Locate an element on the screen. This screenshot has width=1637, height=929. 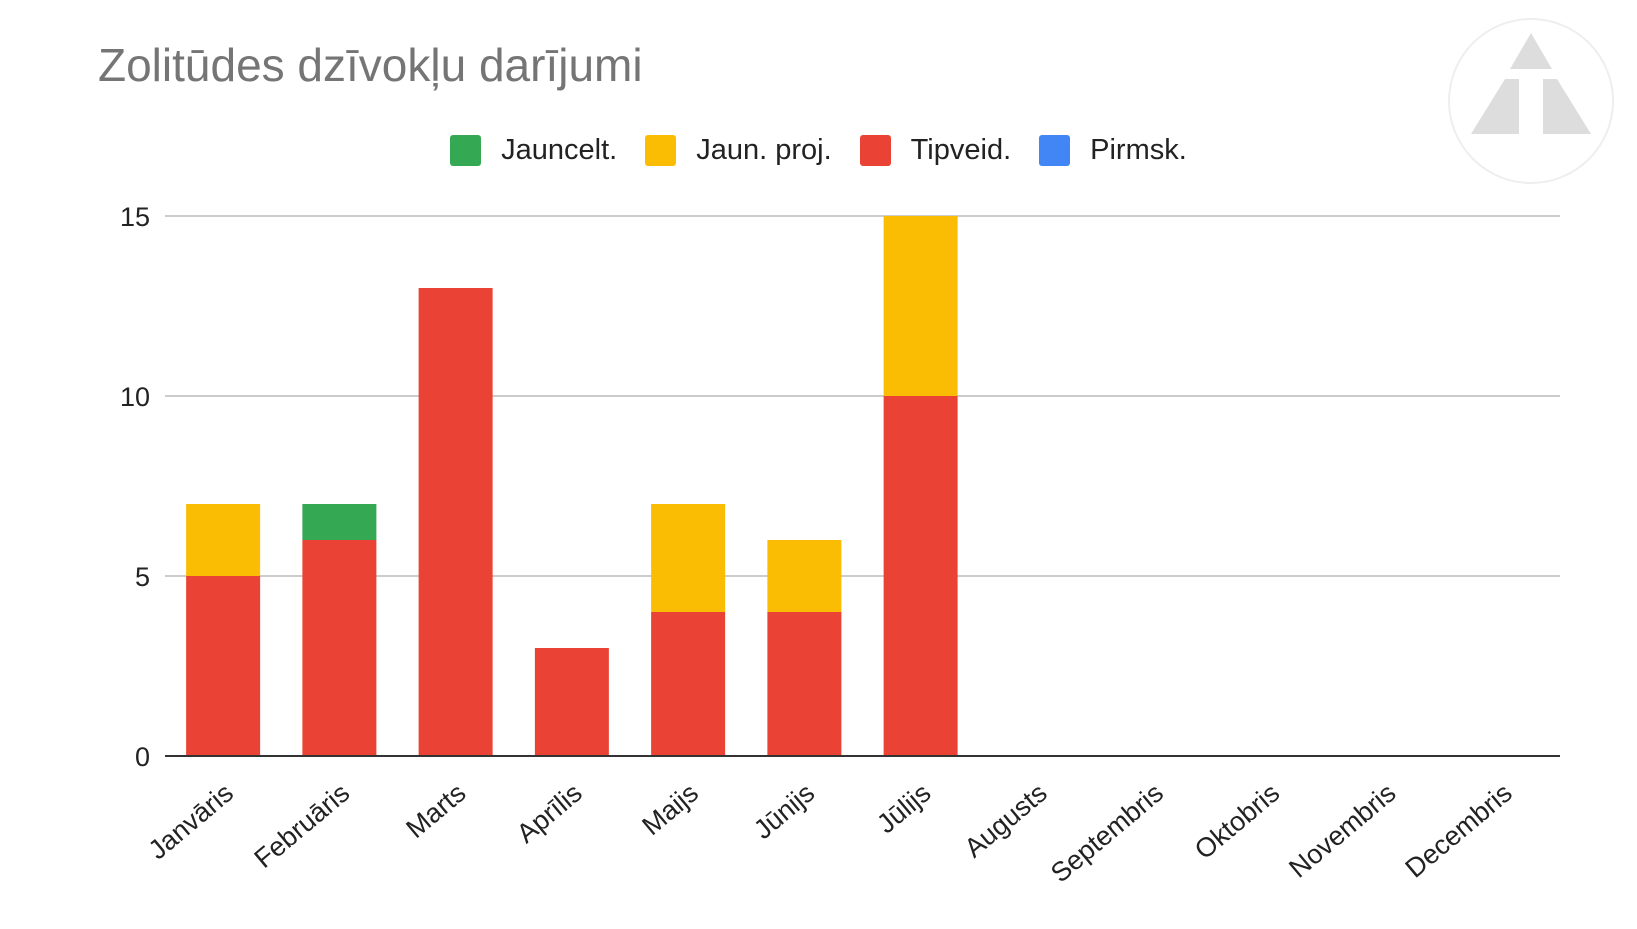
legend-label: Jauncelt. is located at coordinates (559, 149).